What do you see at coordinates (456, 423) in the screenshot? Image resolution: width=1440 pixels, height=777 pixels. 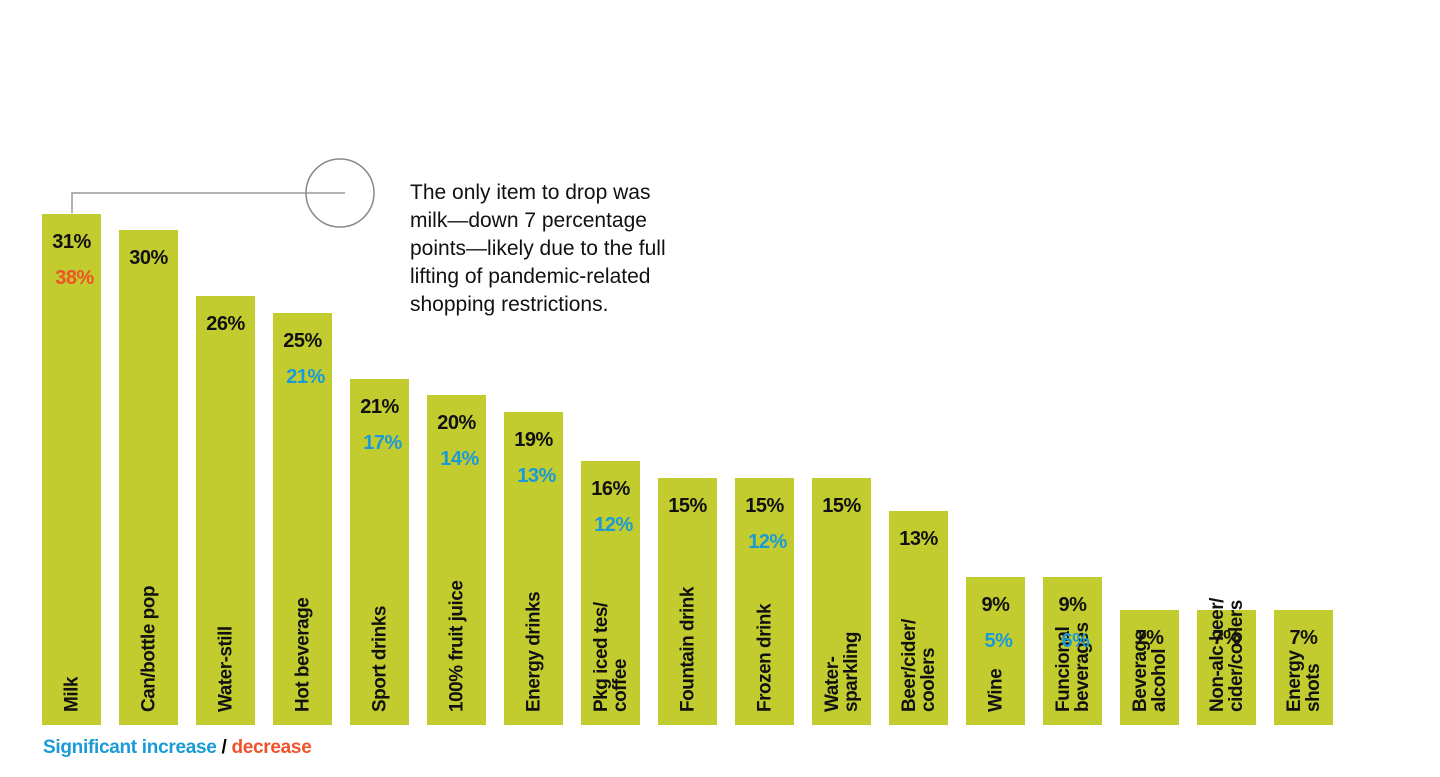 I see `value-label: 20%` at bounding box center [456, 423].